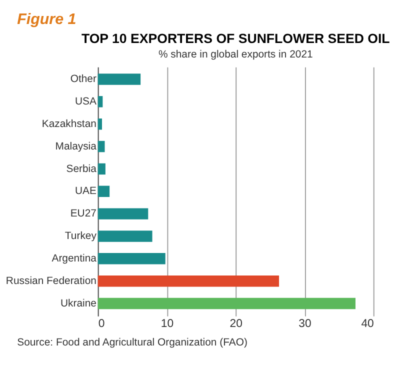 The height and width of the screenshot is (391, 400). Describe the element at coordinates (132, 342) in the screenshot. I see `source-note: Source: Food and Agricultural Organization (FAO)` at that location.